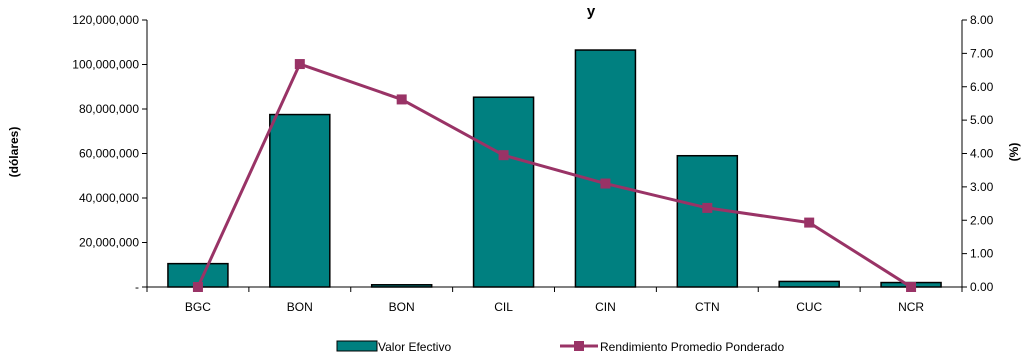 The height and width of the screenshot is (354, 1034). What do you see at coordinates (503, 307) in the screenshot?
I see `x-tick-label: CIL` at bounding box center [503, 307].